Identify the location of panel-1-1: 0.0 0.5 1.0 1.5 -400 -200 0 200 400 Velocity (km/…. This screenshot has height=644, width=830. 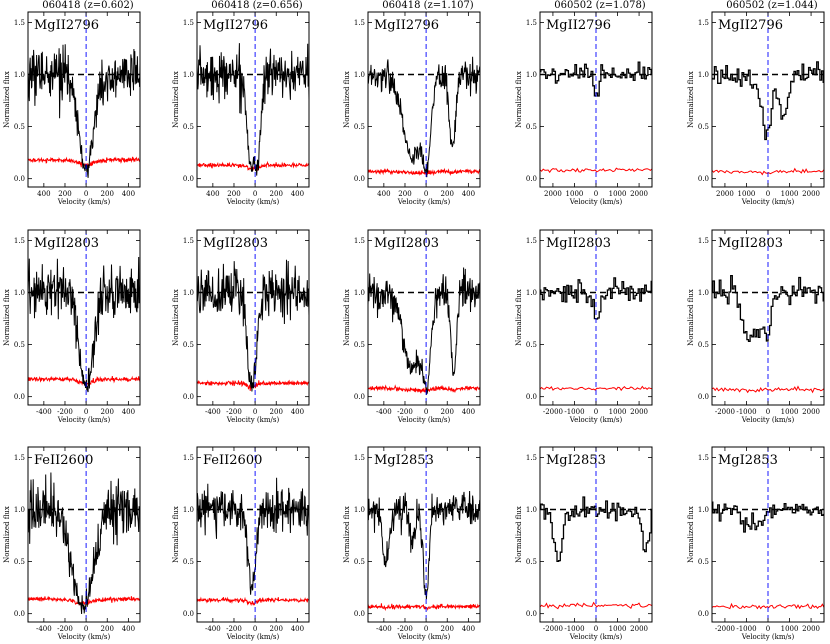
(241, 326).